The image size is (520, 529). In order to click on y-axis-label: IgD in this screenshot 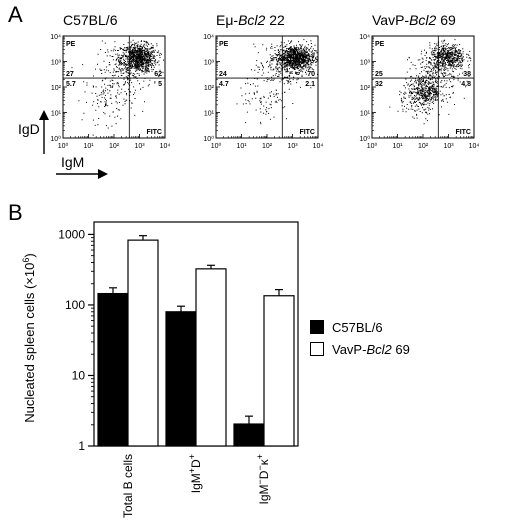, I will do `click(29, 129)`.